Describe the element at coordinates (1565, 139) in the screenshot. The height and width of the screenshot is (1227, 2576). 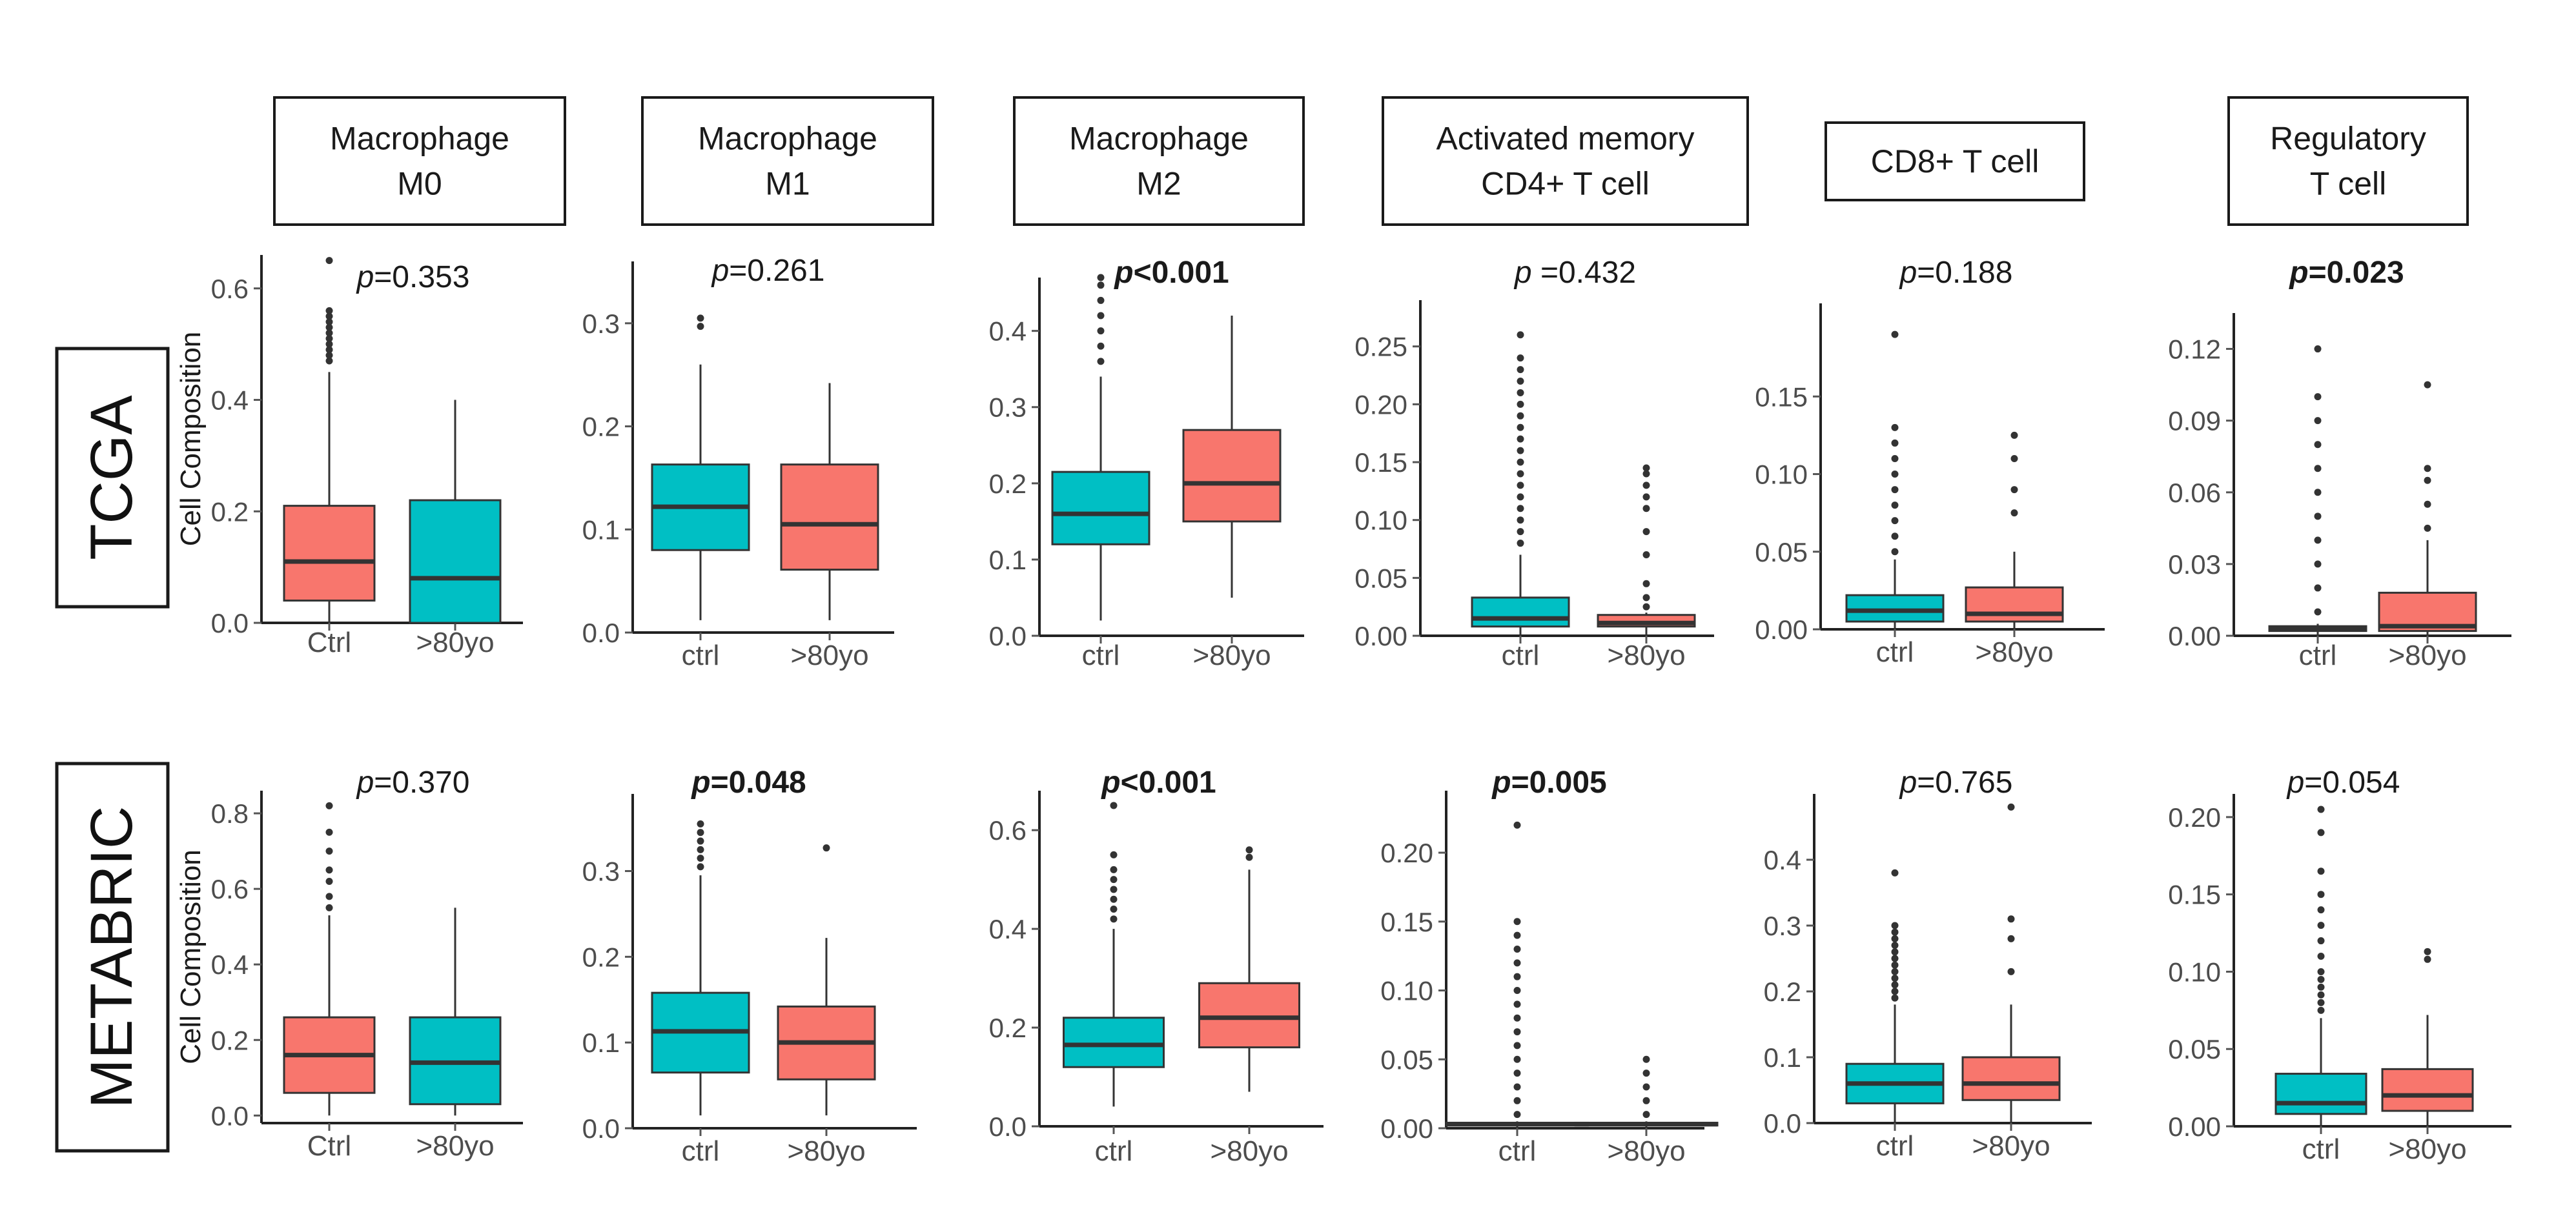
I see `column-header-line: Activated memory` at that location.